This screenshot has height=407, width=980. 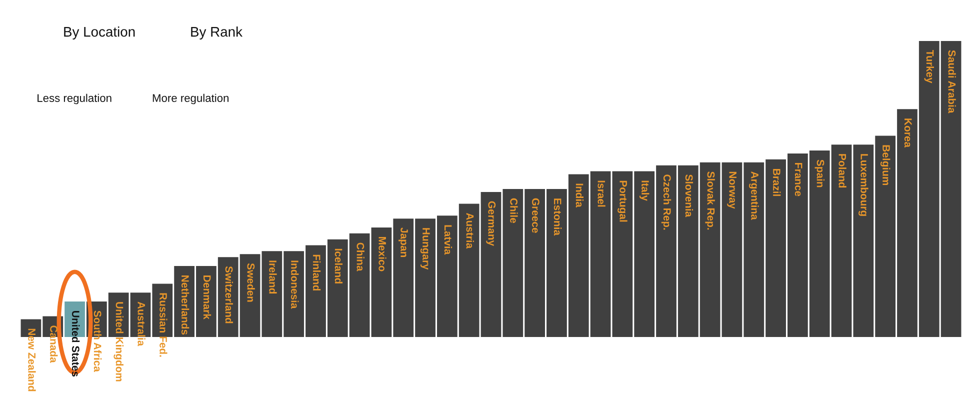 What do you see at coordinates (207, 298) in the screenshot?
I see `x-tick-label: Denmark` at bounding box center [207, 298].